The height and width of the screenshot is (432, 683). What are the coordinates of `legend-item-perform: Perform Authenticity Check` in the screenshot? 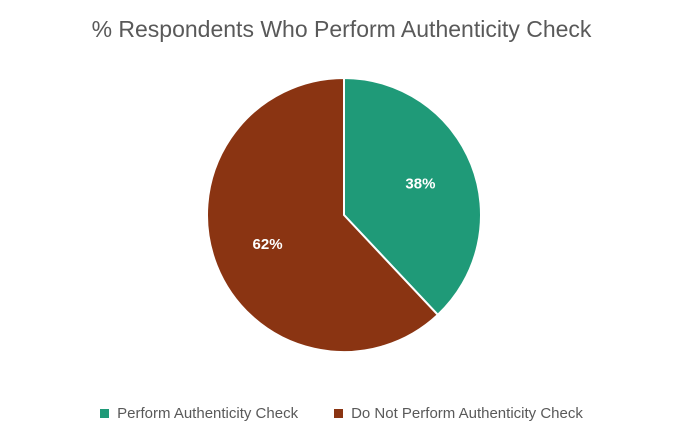 It's located at (199, 413).